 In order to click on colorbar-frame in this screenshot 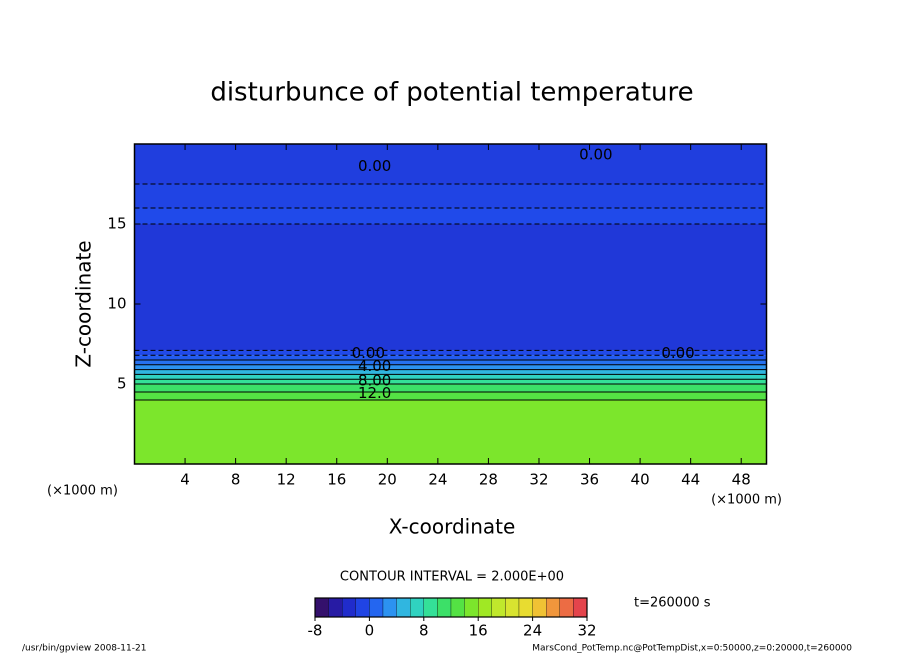, I will do `click(451, 607)`.